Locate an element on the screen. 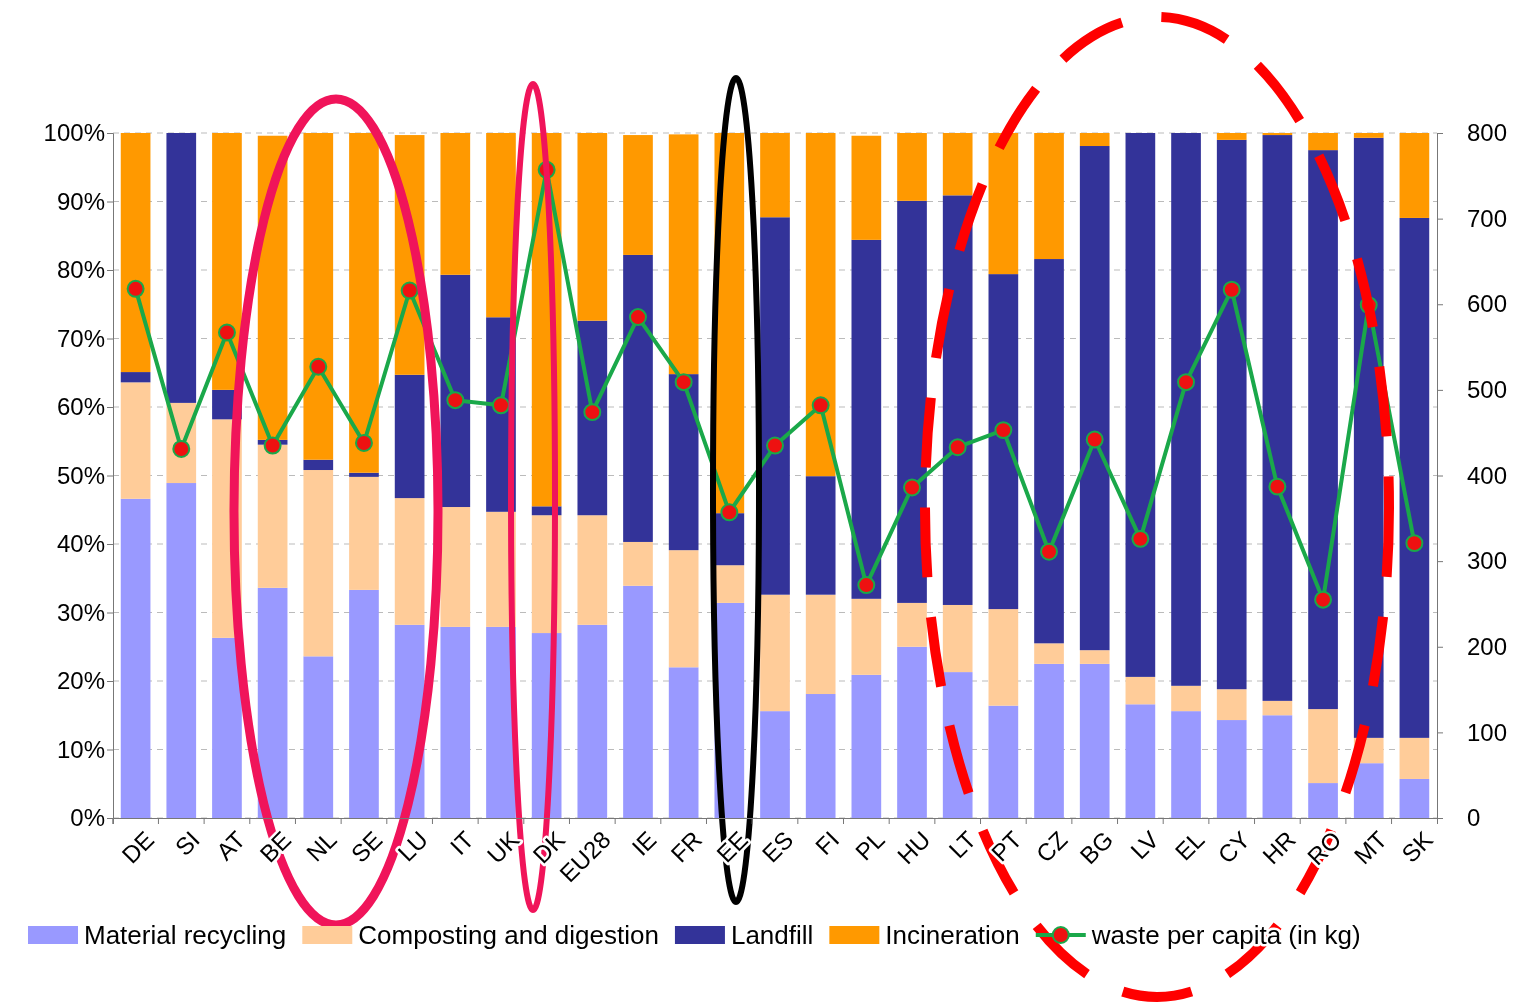  x-tick-label: SE is located at coordinates (366, 846).